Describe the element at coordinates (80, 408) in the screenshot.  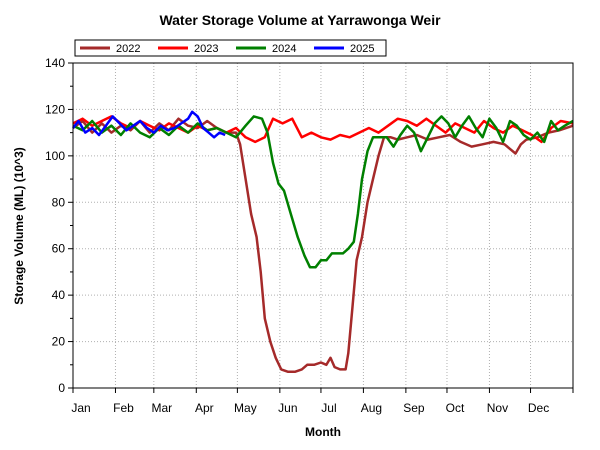
I see `x-tick-label: Jan` at that location.